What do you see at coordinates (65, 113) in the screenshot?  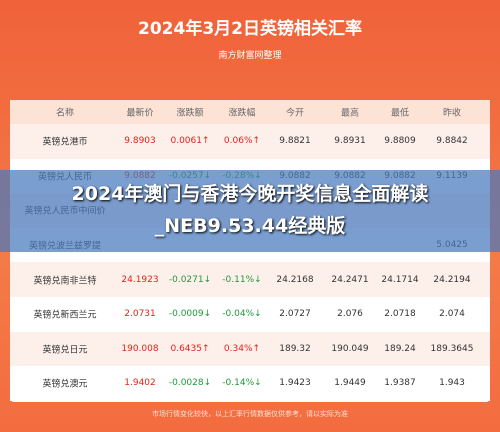 I see `column-header: 名称` at bounding box center [65, 113].